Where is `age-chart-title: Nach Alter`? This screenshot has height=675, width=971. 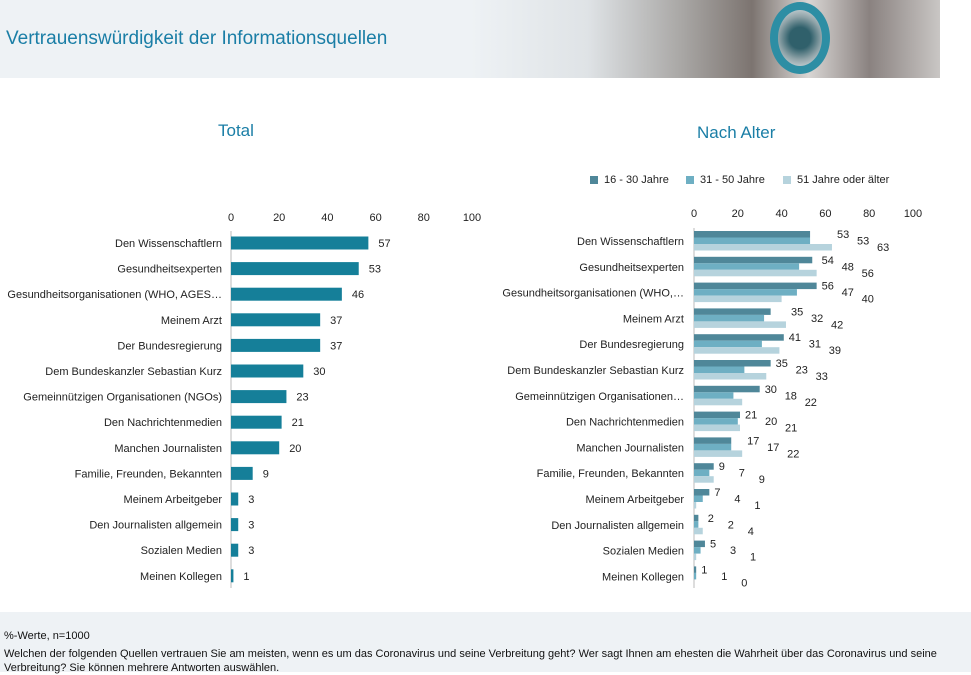 age-chart-title: Nach Alter is located at coordinates (736, 132).